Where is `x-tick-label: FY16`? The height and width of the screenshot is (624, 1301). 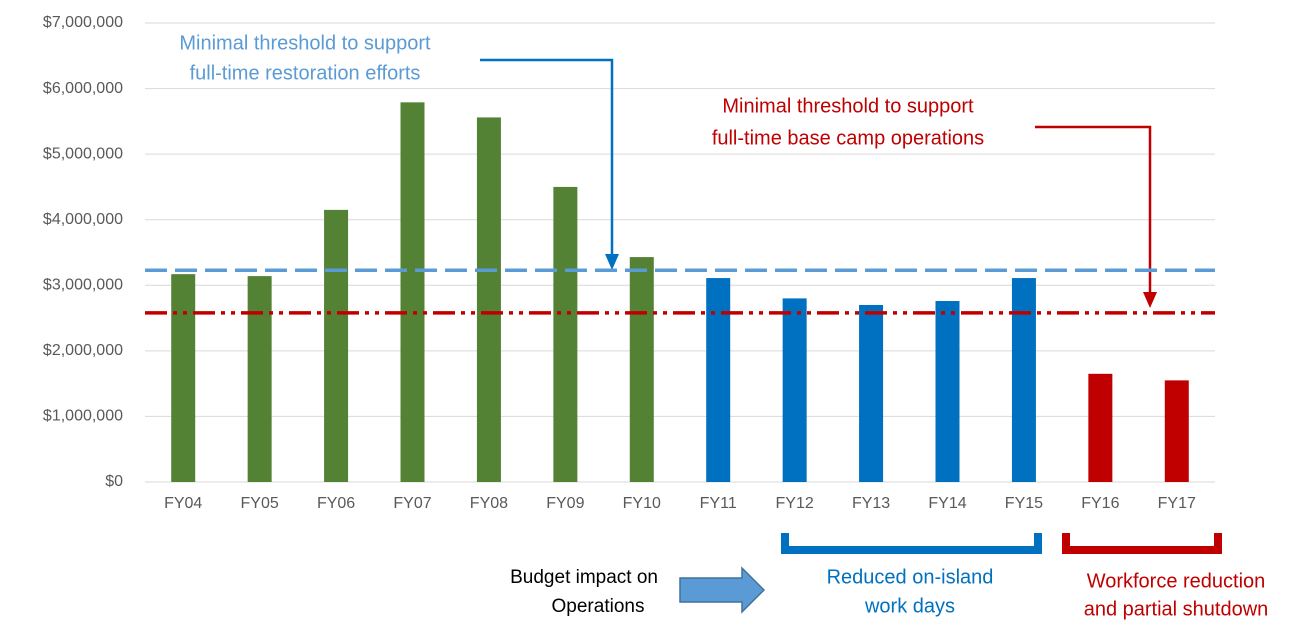
x-tick-label: FY16 is located at coordinates (1100, 503).